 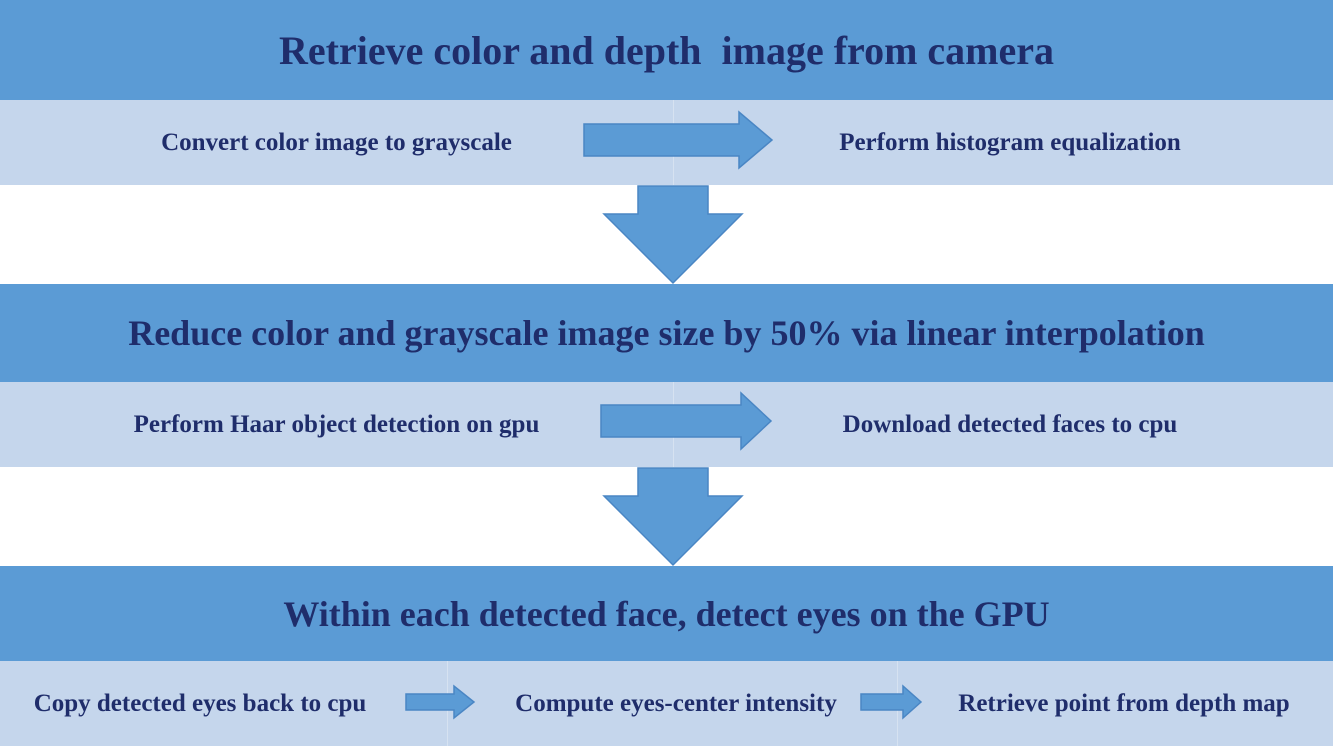 What do you see at coordinates (200, 703) in the screenshot?
I see `step-copy-eyes: Copy detected eyes back to cpu` at bounding box center [200, 703].